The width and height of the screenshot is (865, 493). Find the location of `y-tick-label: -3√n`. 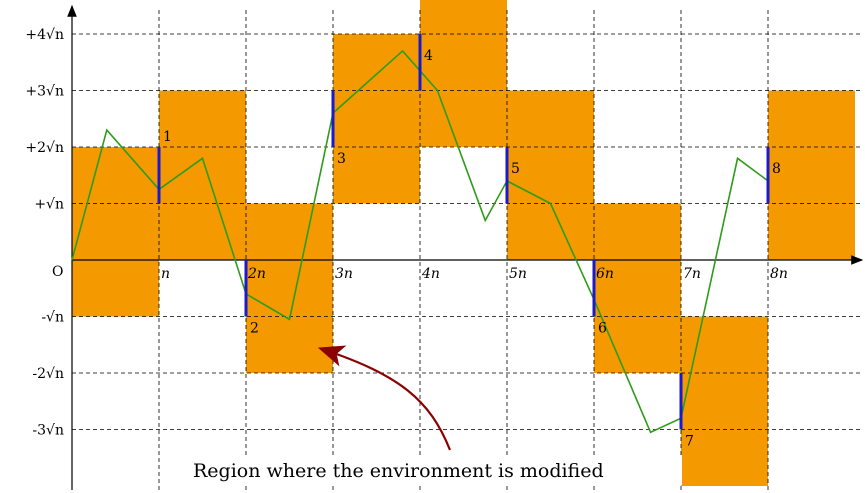

y-tick-label: -3√n is located at coordinates (48, 431).